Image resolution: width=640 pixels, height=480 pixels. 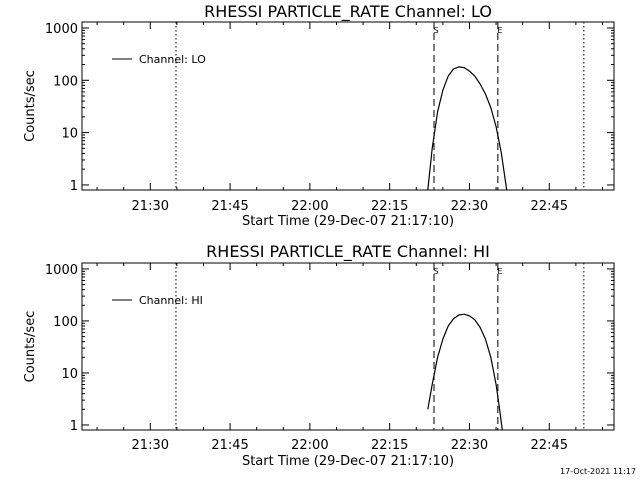 I want to click on chart-title: RHESSI PARTICLE_RATE Channel: LO, so click(x=348, y=12).